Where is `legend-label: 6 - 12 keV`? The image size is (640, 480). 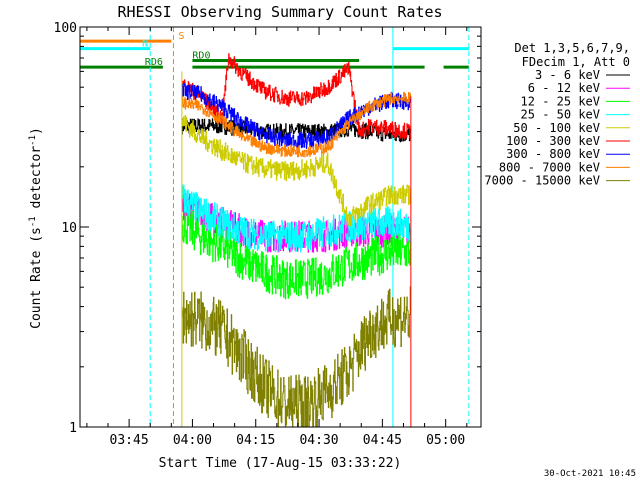 legend-label: 6 - 12 keV is located at coordinates (564, 88).